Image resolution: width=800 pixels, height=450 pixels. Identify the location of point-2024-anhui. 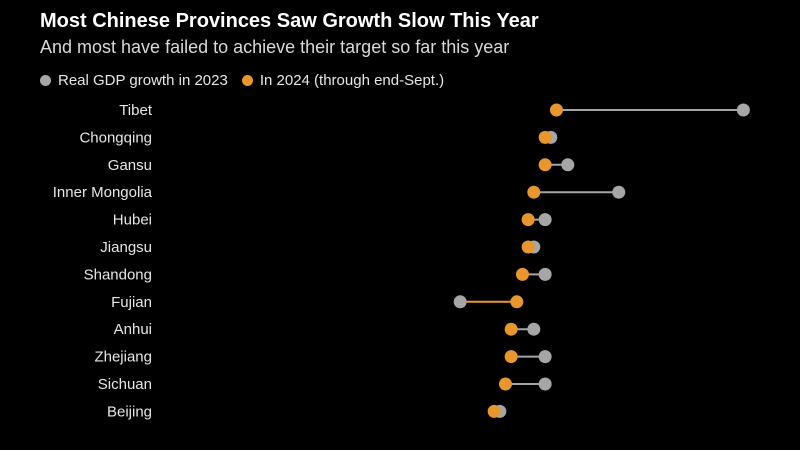
(511, 329).